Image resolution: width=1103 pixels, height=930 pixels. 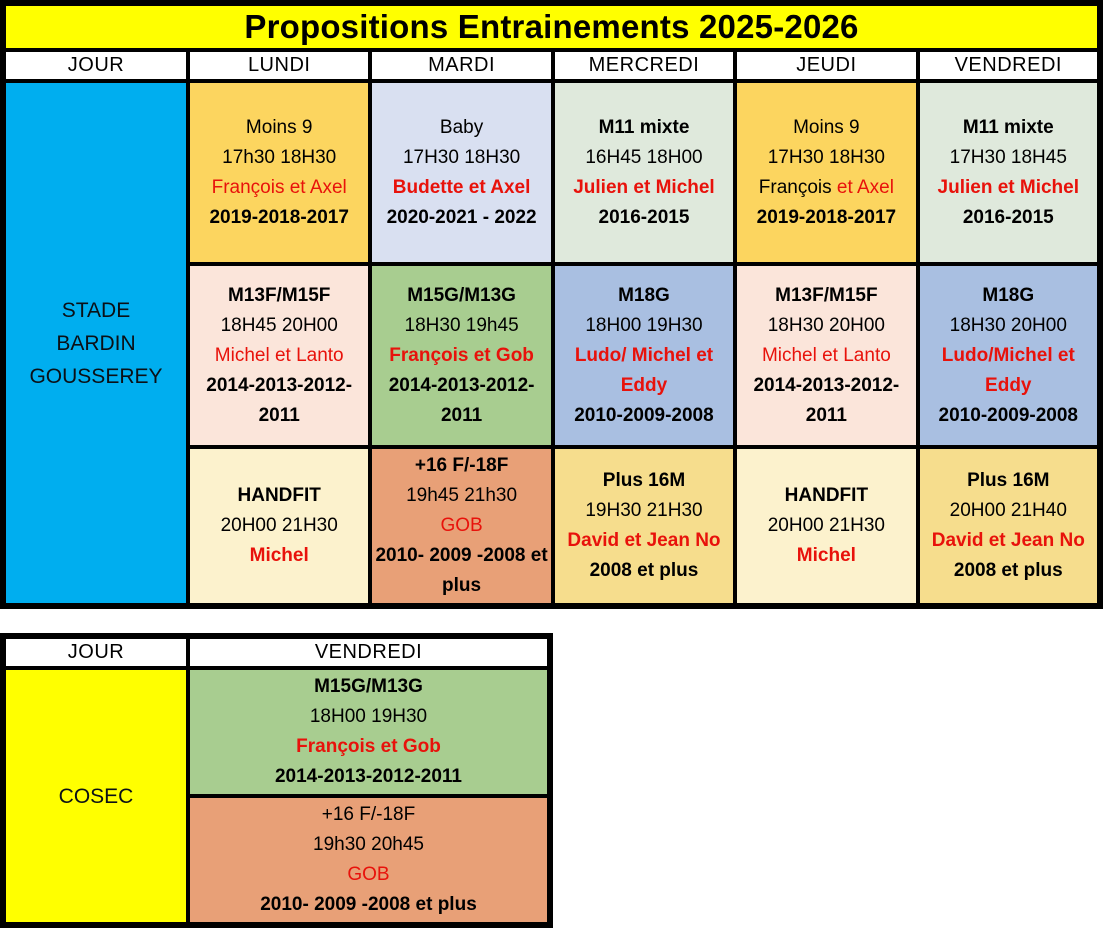 I want to click on session-cell-stade-r3-jeudi: HANDFIT 20H00 21H30 Michel, so click(x=826, y=526).